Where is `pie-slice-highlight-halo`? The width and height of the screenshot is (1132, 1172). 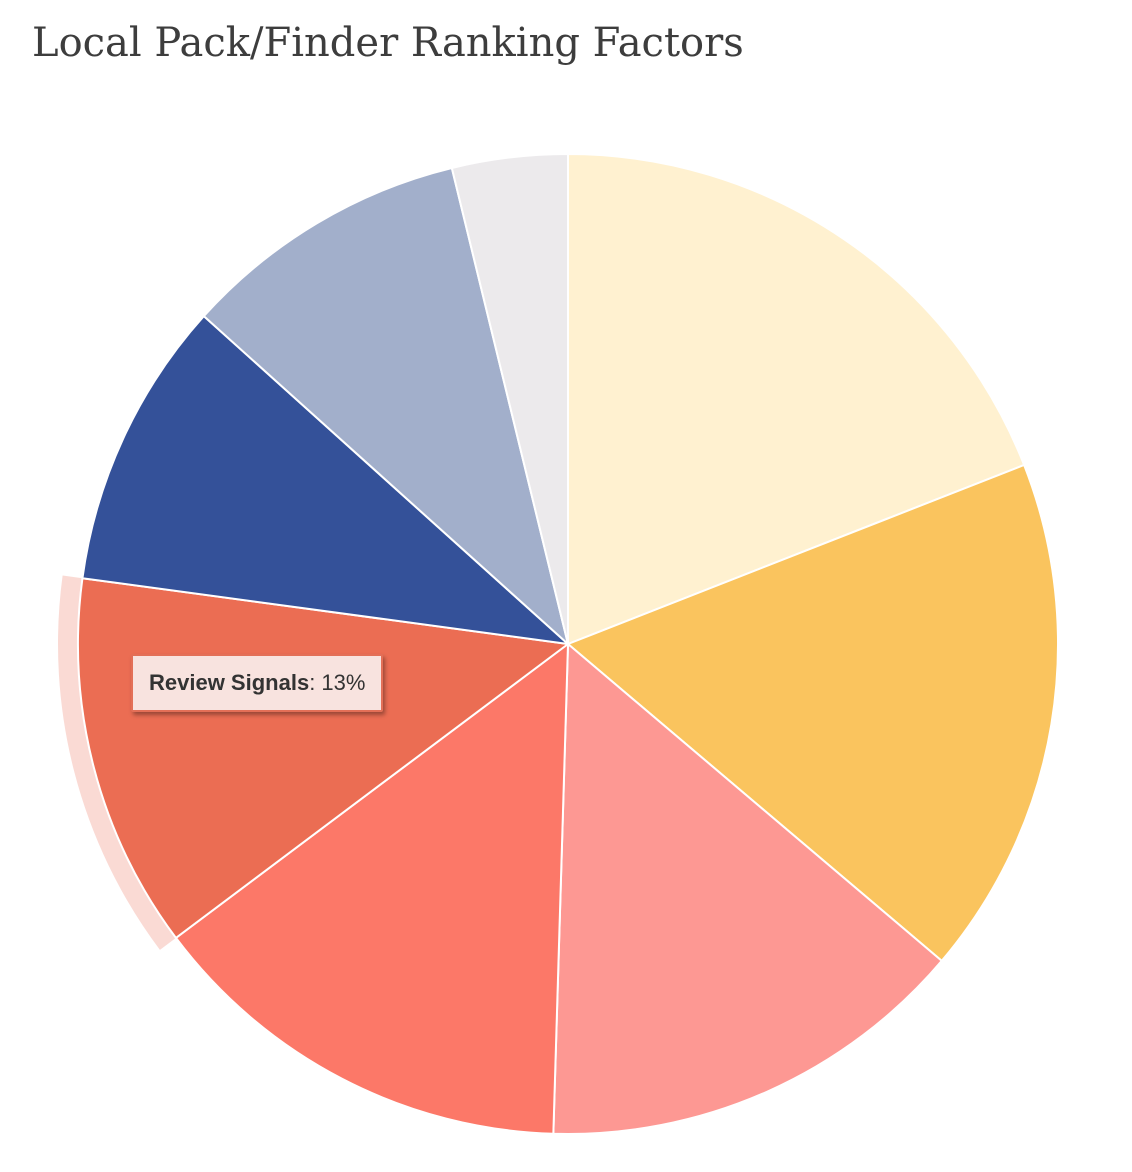 pie-slice-highlight-halo is located at coordinates (117, 762).